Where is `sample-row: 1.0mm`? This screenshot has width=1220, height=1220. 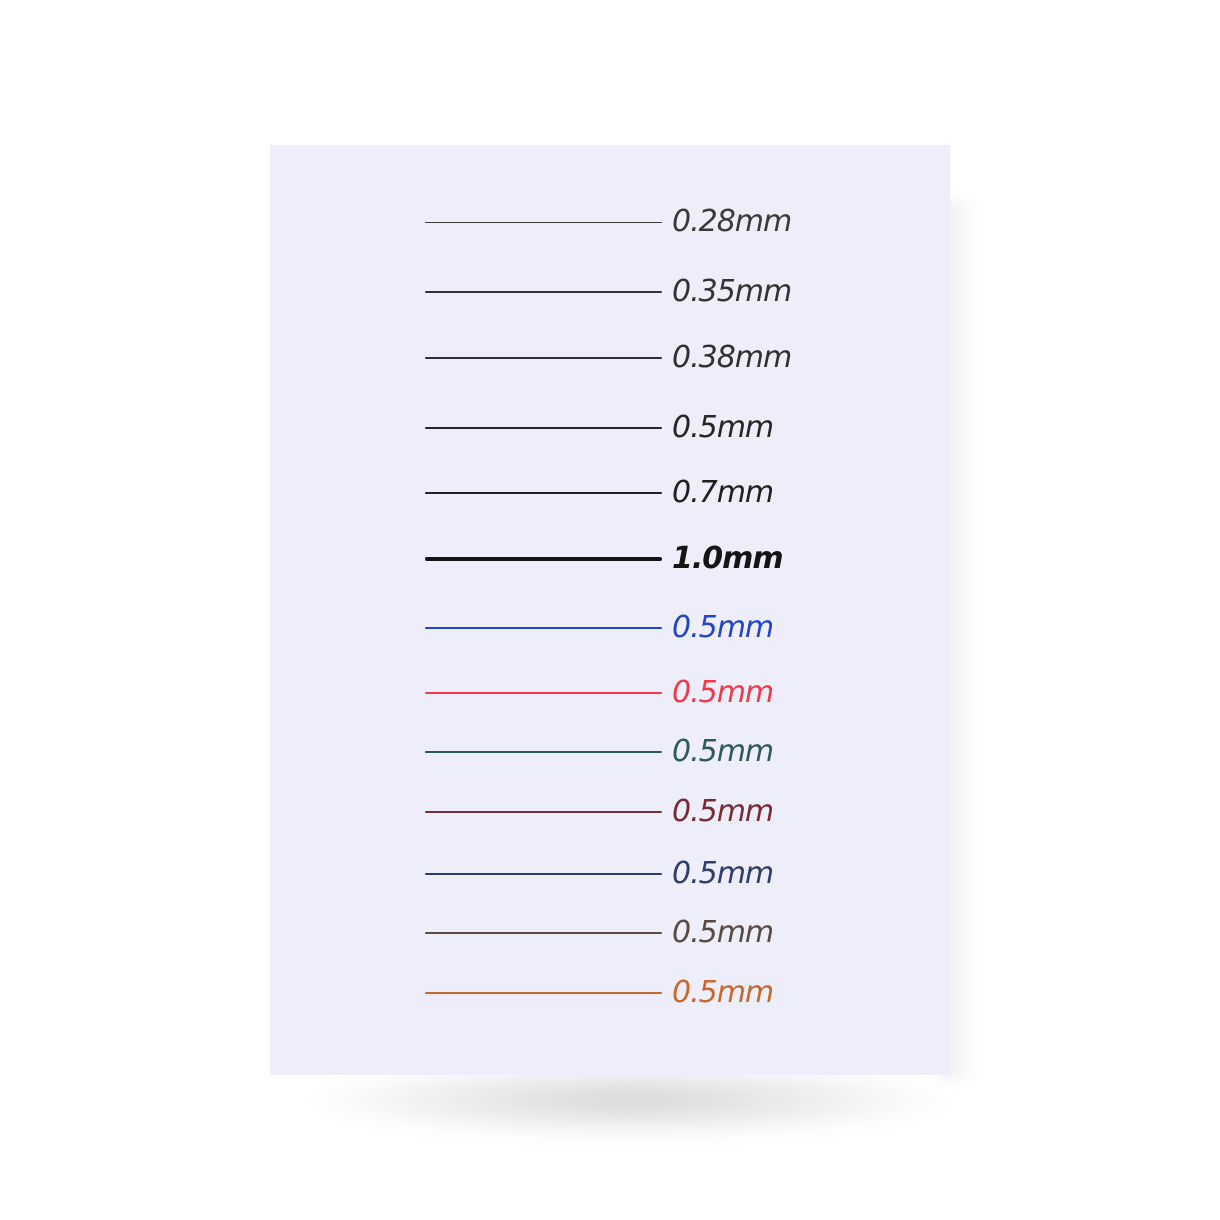 sample-row: 1.0mm is located at coordinates (635, 559).